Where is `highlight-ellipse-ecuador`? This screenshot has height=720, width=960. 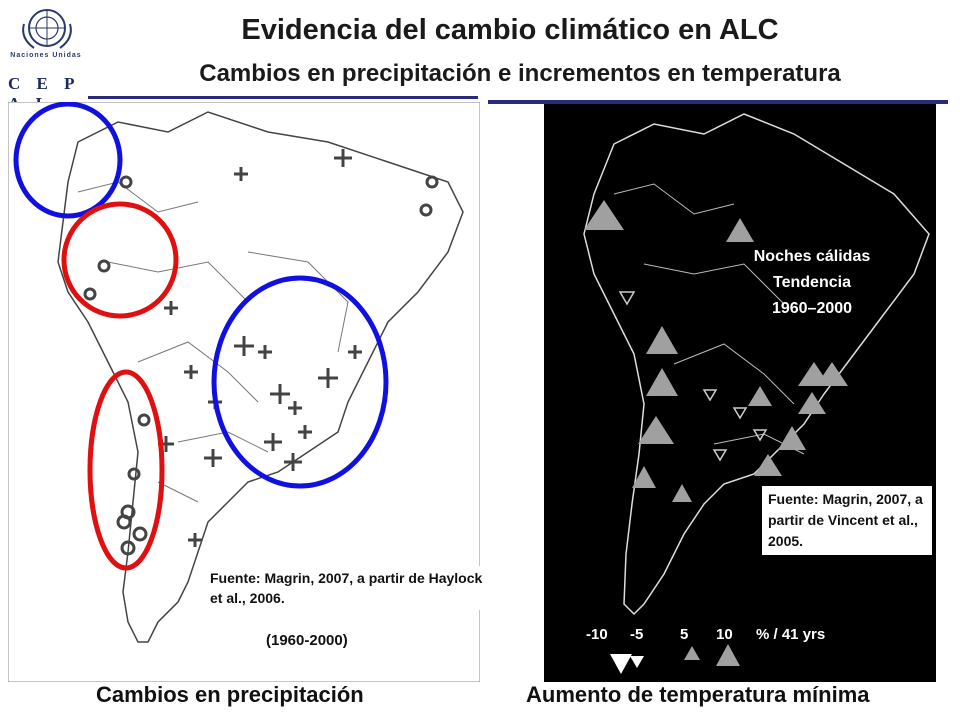
highlight-ellipse-ecuador is located at coordinates (68, 160).